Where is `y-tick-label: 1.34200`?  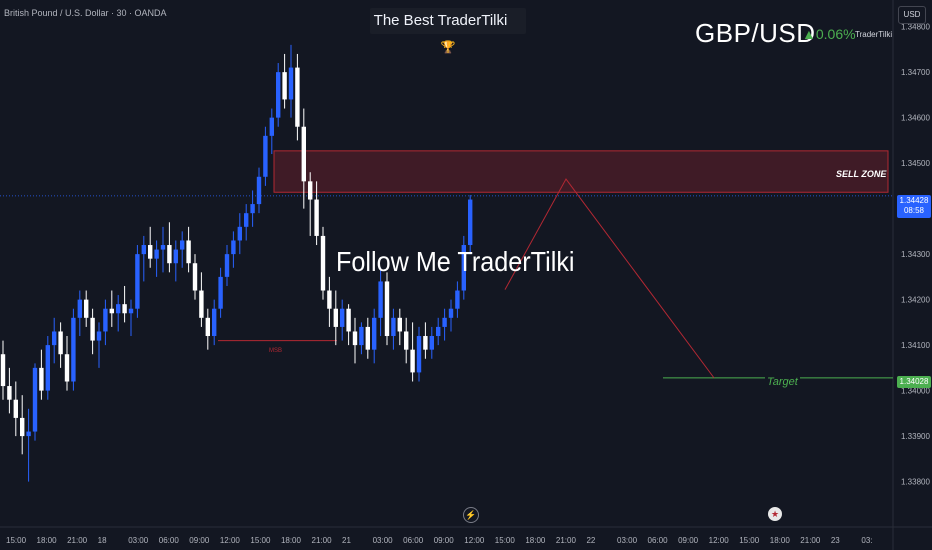 y-tick-label: 1.34200 is located at coordinates (915, 300).